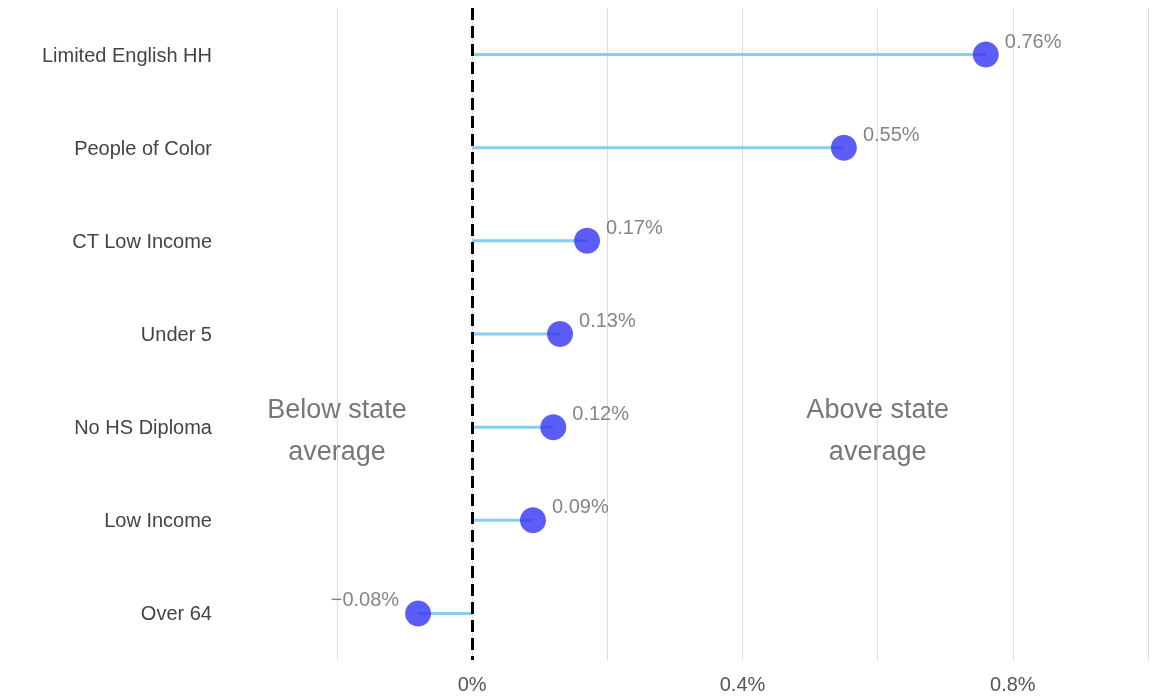 This screenshot has height=698, width=1159. What do you see at coordinates (143, 147) in the screenshot?
I see `y-tick-label: People of Color` at bounding box center [143, 147].